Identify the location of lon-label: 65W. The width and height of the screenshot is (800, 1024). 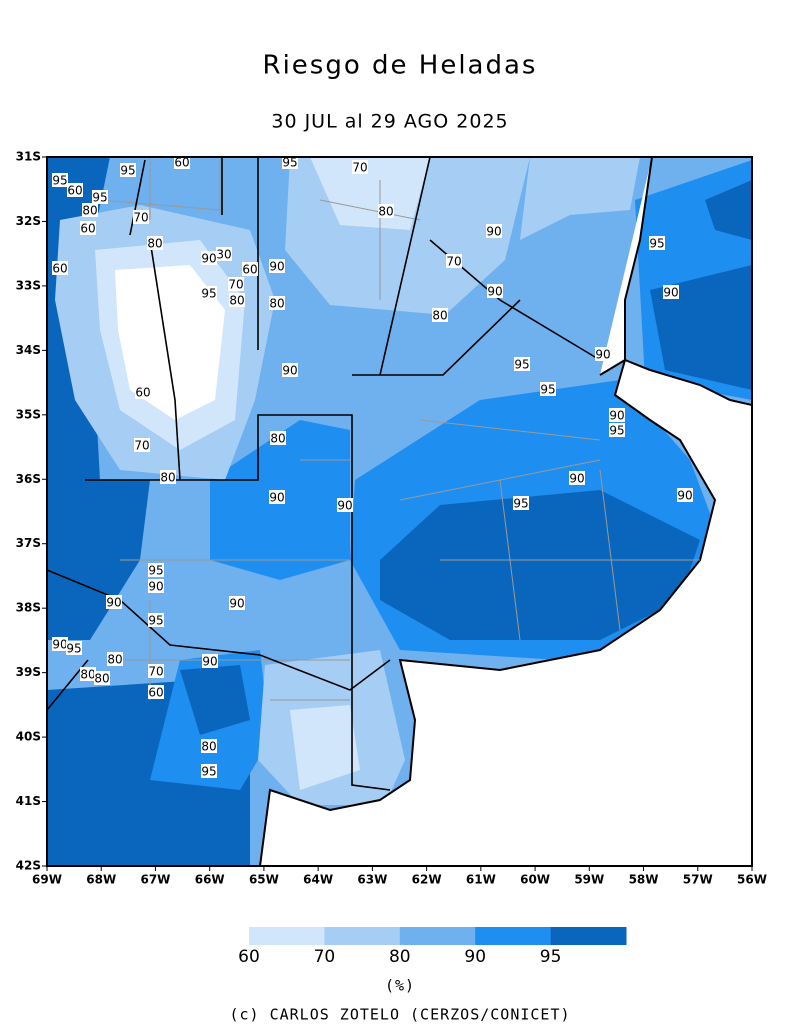
(264, 880).